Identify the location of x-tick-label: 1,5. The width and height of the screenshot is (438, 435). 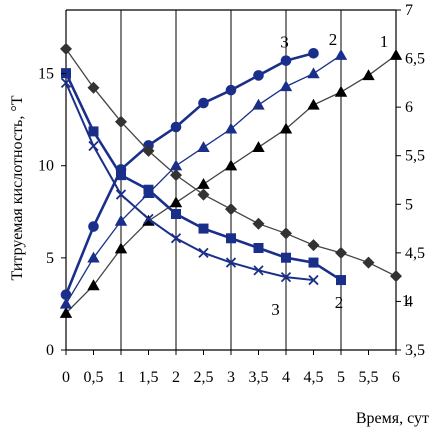
(149, 377).